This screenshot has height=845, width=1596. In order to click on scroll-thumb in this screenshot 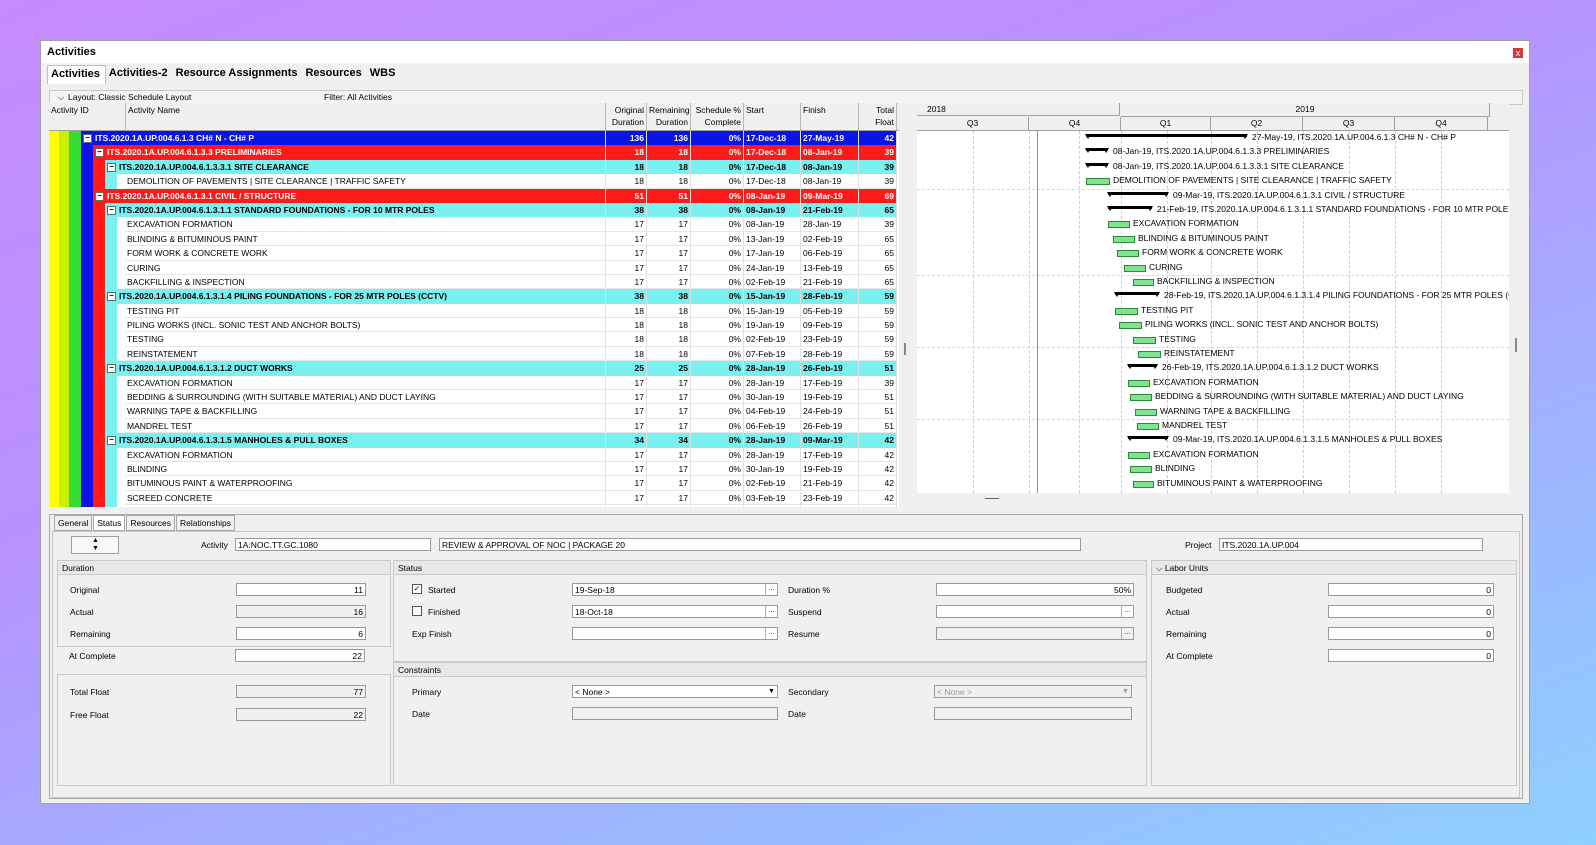, I will do `click(992, 498)`.